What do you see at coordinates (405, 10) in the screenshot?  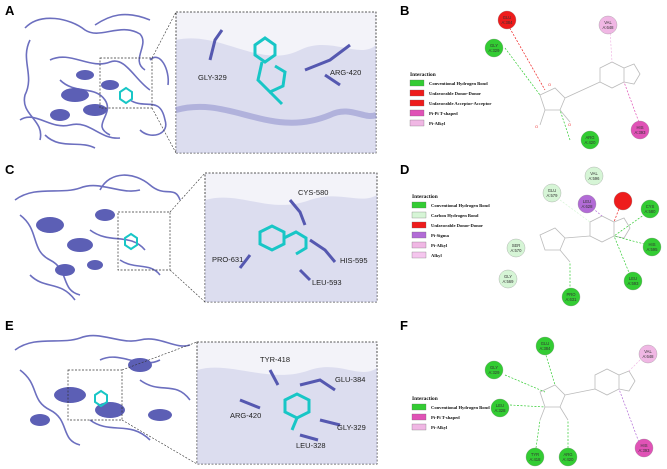 I see `panel-letter-b: B` at bounding box center [405, 10].